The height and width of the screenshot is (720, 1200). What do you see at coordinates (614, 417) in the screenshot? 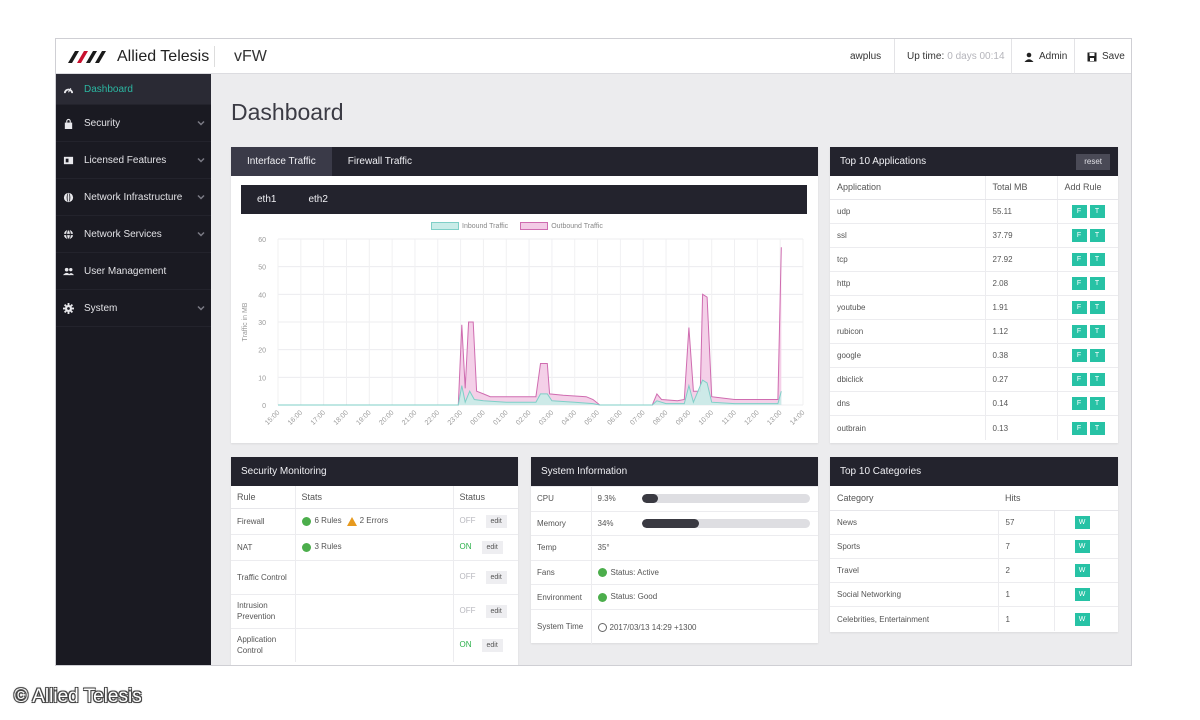
I see `x-tick-label: 06:00` at bounding box center [614, 417].